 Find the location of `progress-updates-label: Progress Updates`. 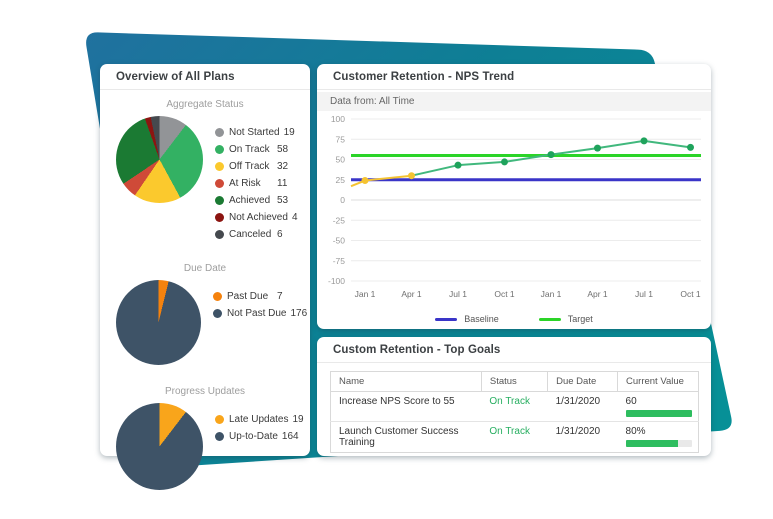

progress-updates-label: Progress Updates is located at coordinates (205, 391).